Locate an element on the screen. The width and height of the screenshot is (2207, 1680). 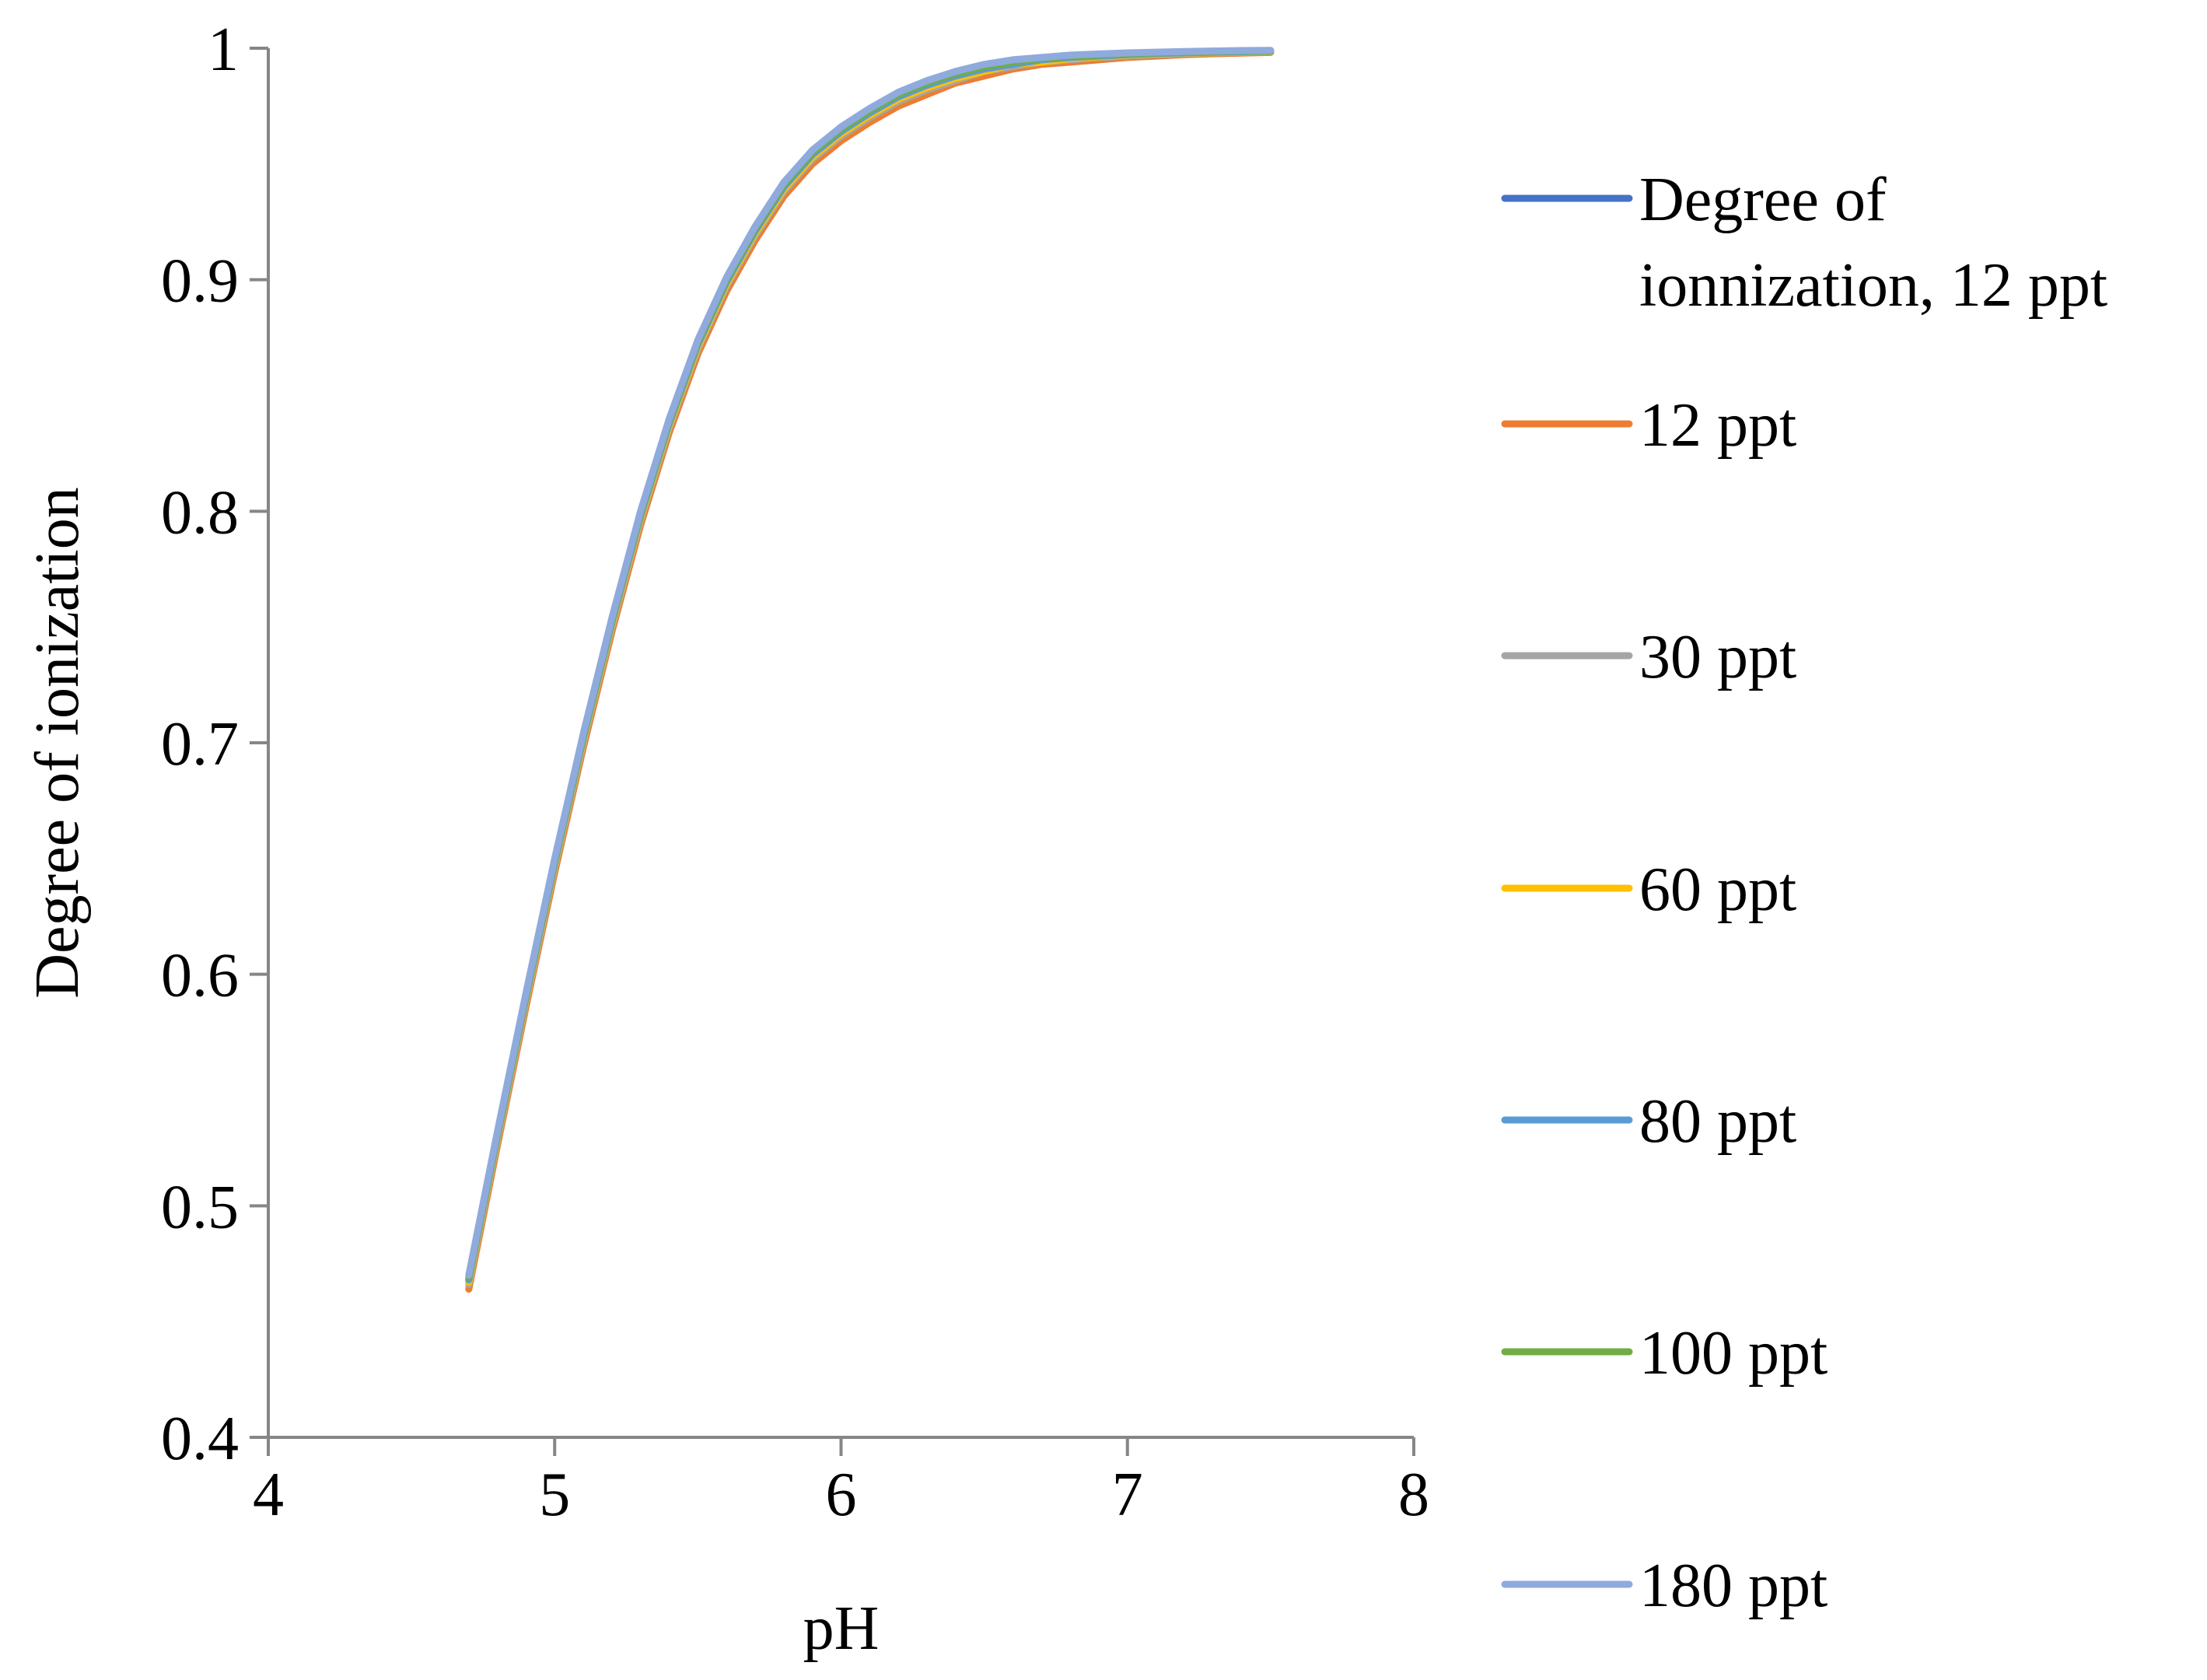
y-tick-label: 0.7 is located at coordinates (200, 745).